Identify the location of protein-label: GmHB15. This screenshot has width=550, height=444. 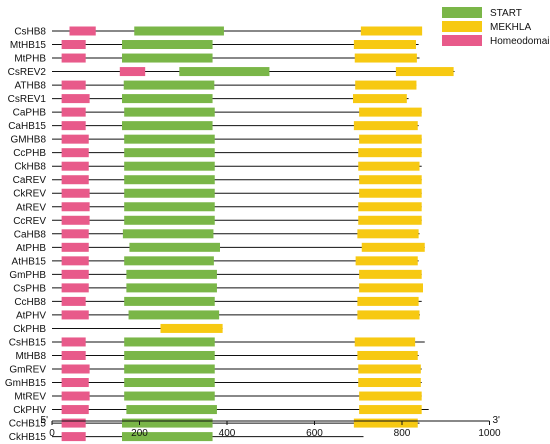
(26, 383).